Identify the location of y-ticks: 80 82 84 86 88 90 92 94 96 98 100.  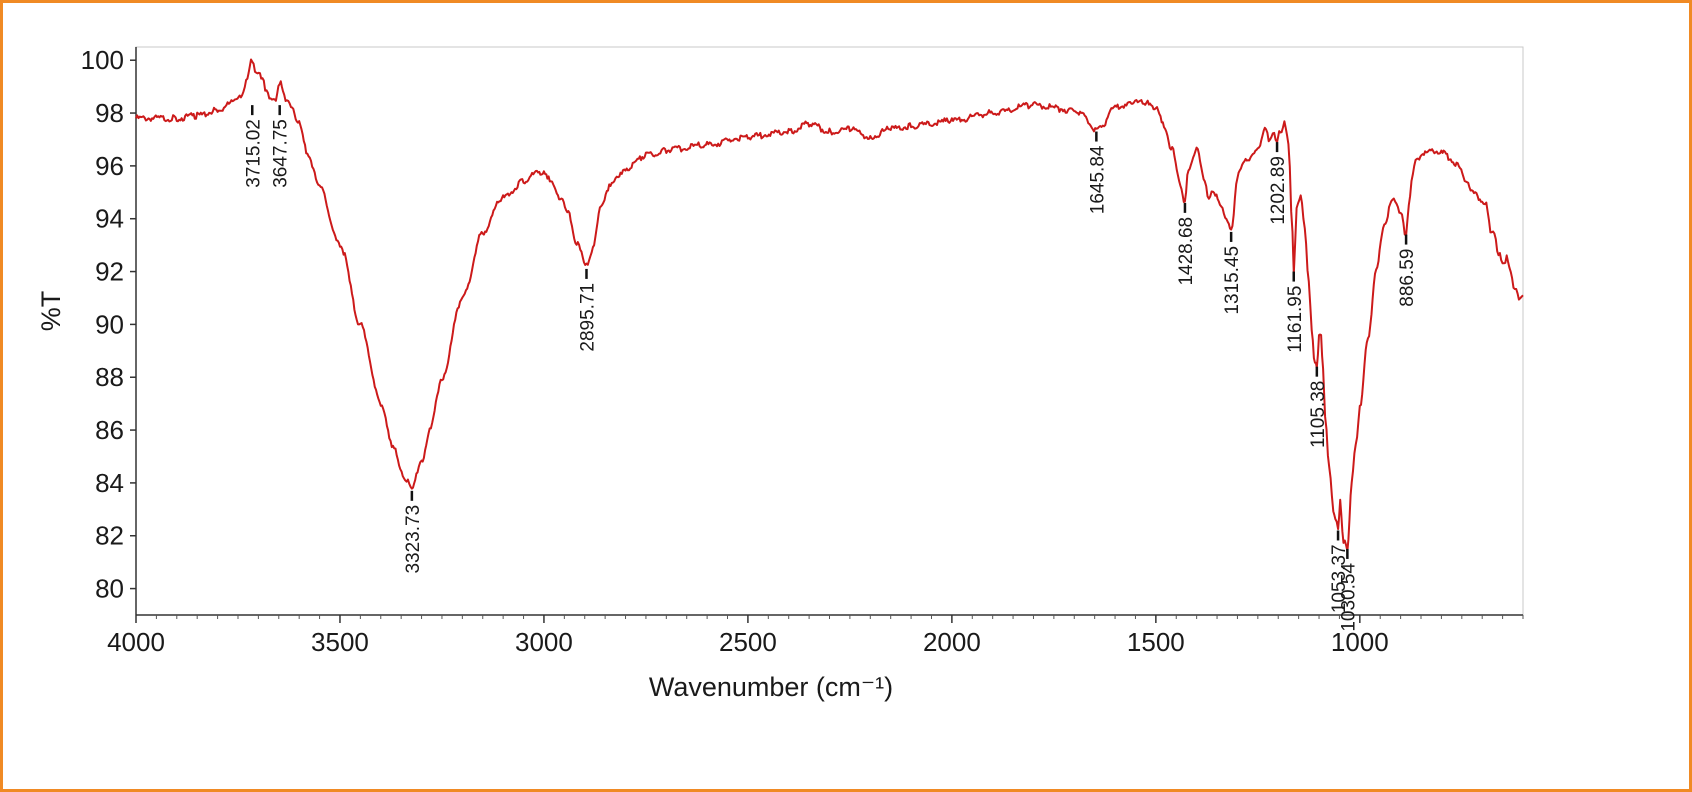
(108, 324).